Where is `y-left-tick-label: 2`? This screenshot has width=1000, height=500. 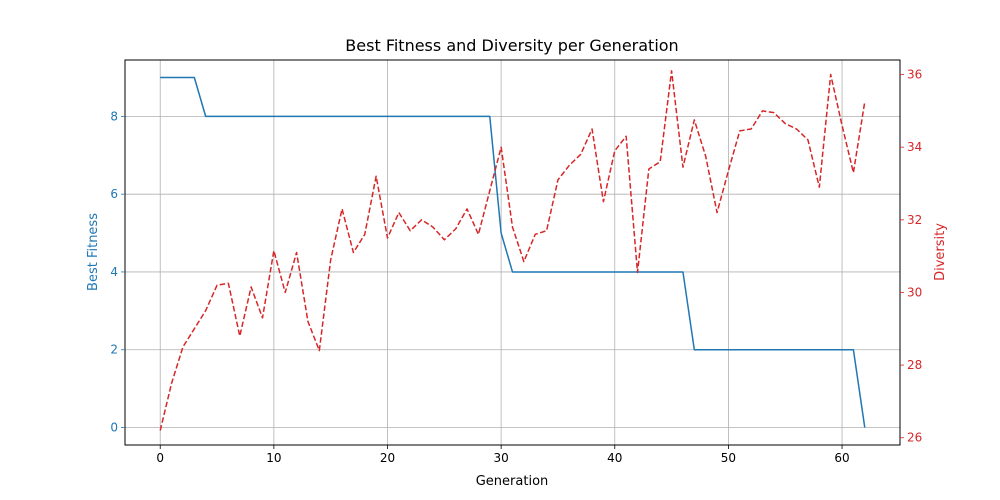
y-left-tick-label: 2 is located at coordinates (114, 350).